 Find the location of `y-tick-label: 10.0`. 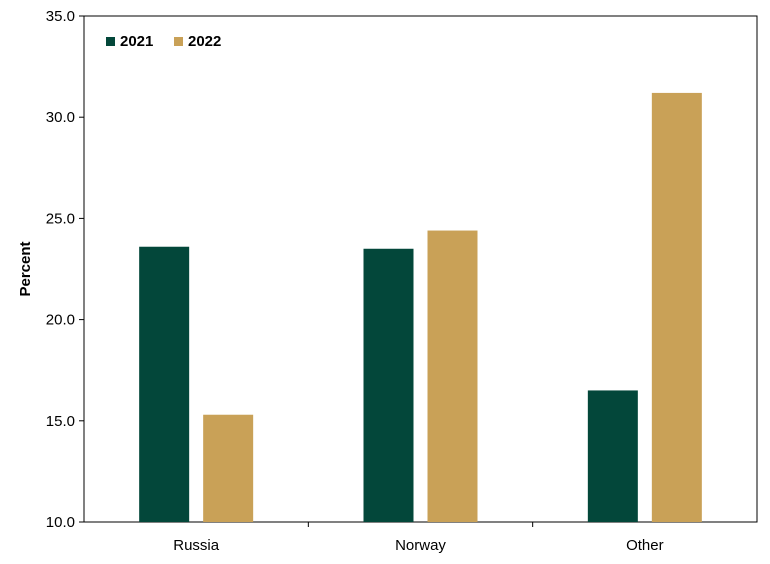

y-tick-label: 10.0 is located at coordinates (60, 522).